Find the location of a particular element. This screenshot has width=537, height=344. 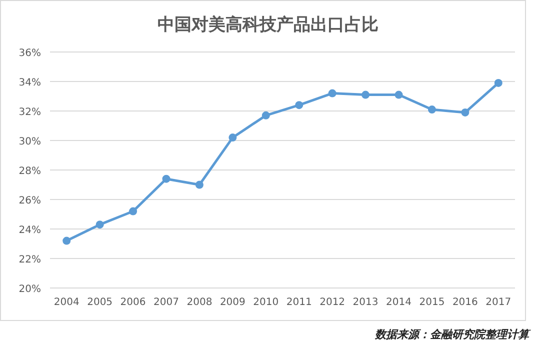

y-tick-label: 26% is located at coordinates (29, 201).